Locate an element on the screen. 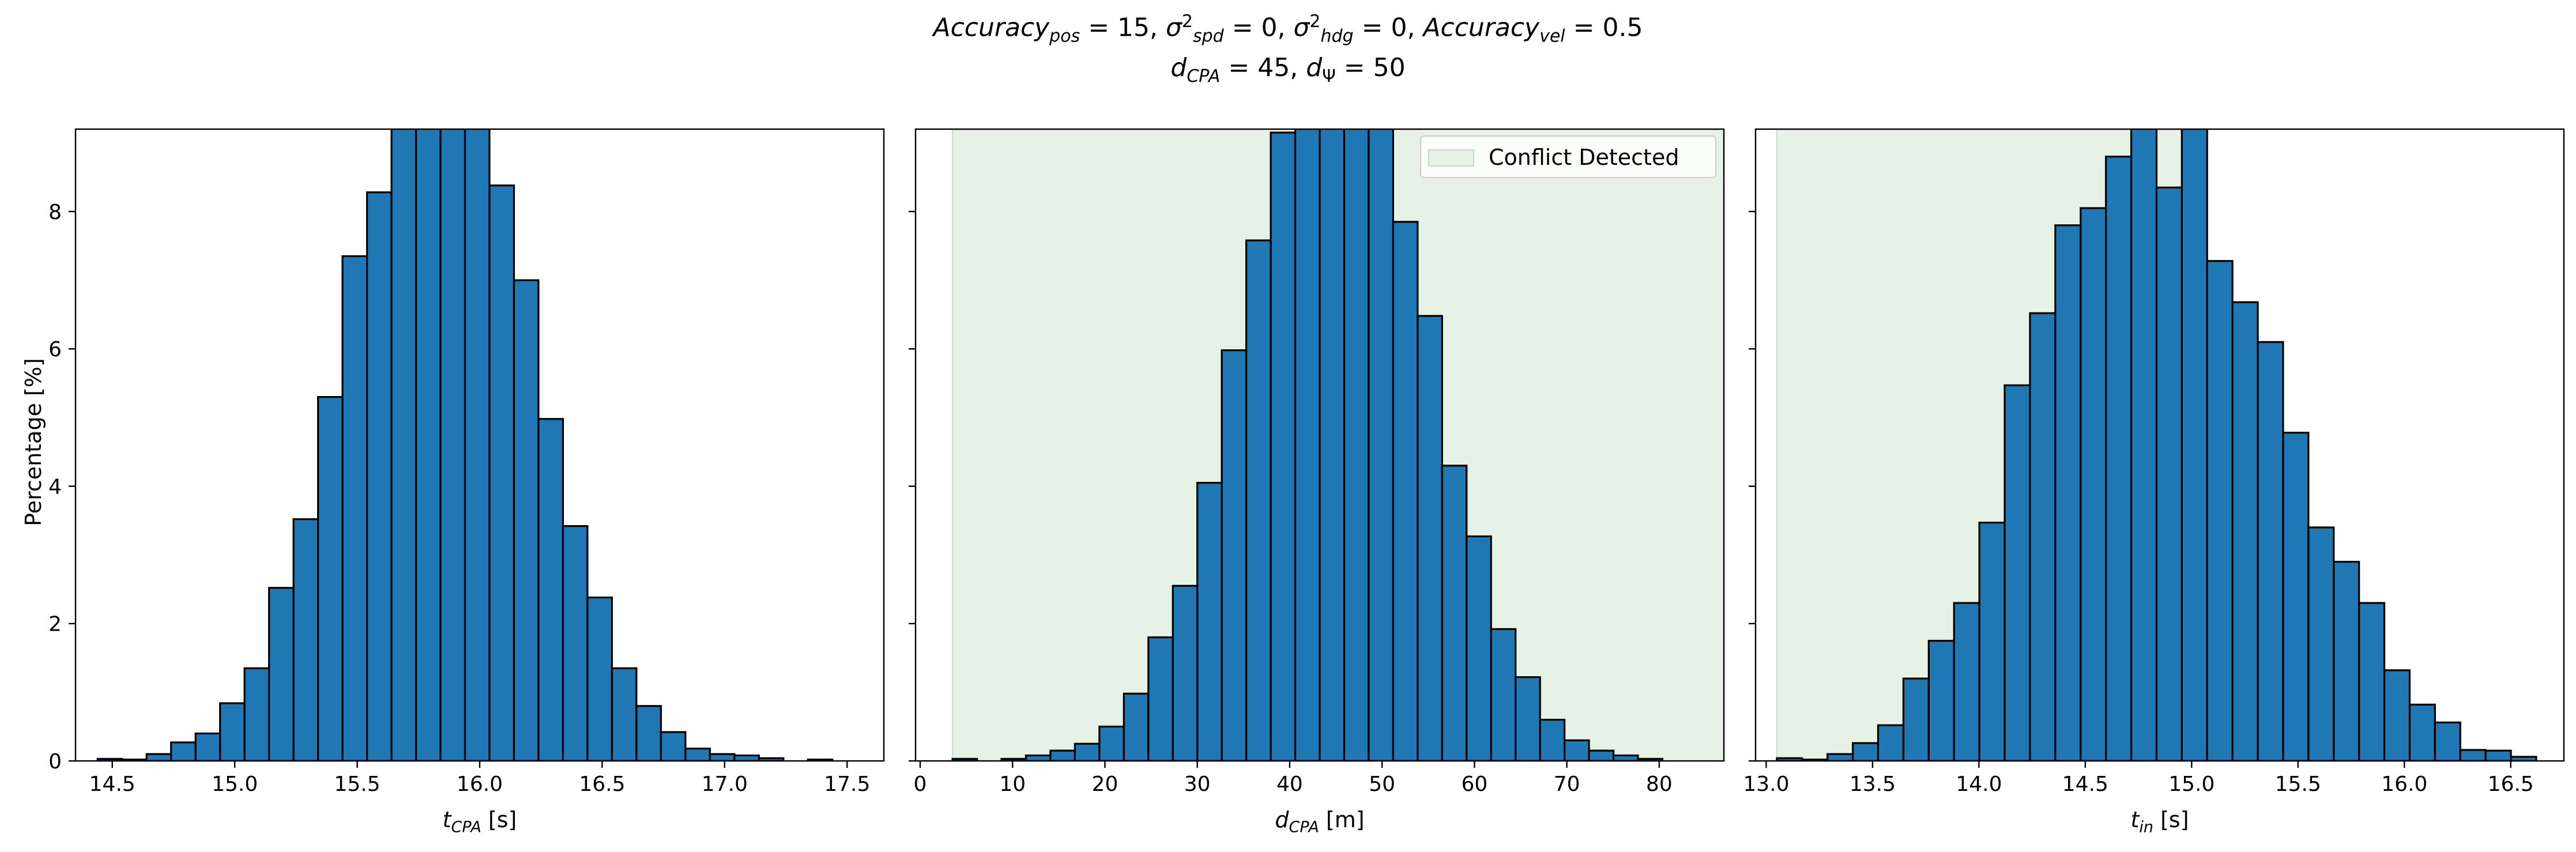 This screenshot has width=2576, height=852. y-tick-label: 8 is located at coordinates (55, 213).